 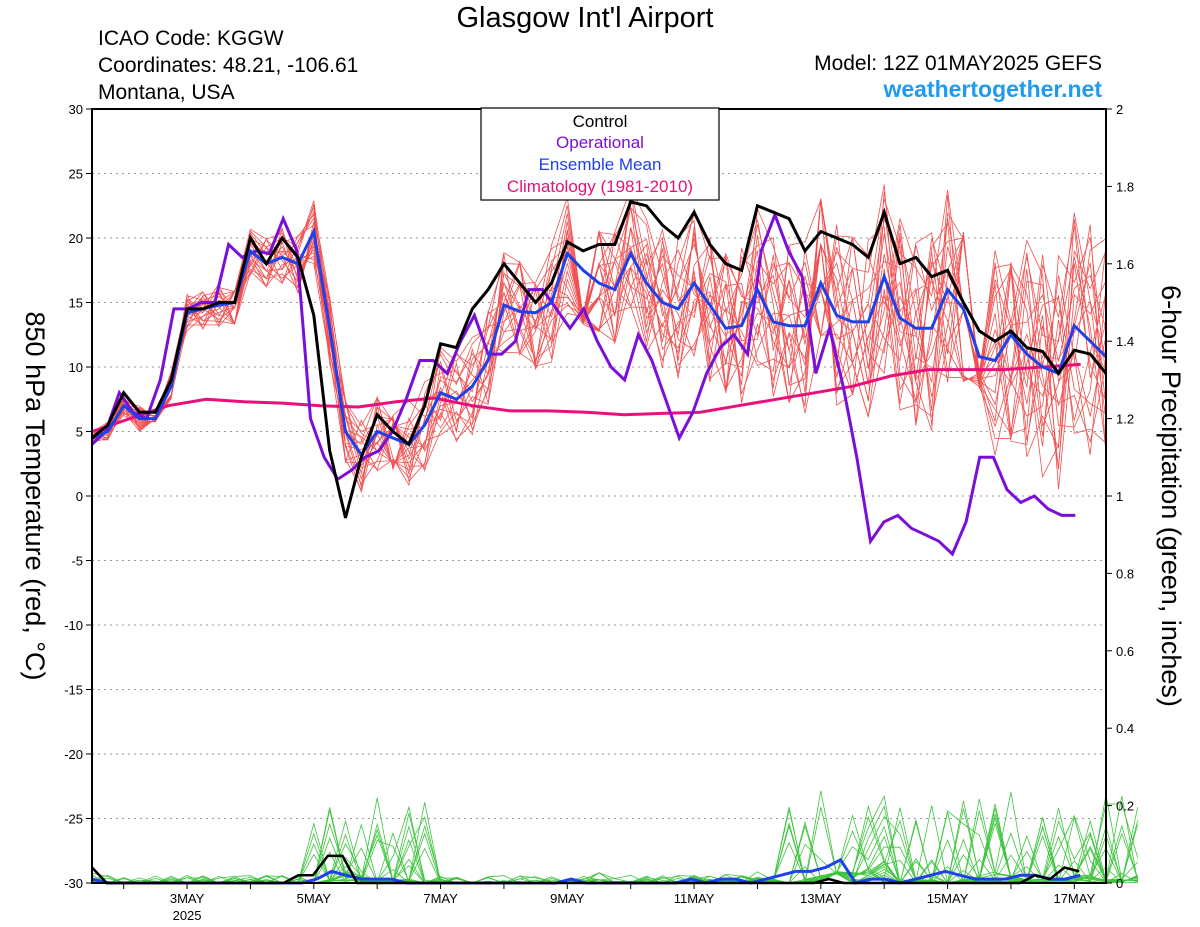 What do you see at coordinates (992, 89) in the screenshot?
I see `site-link: weathertogether.net` at bounding box center [992, 89].